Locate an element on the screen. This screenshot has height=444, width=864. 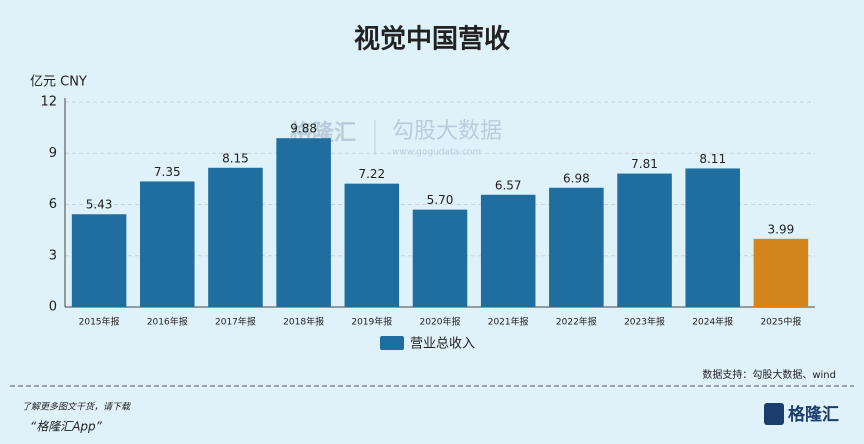
y-tick-label: 0 is located at coordinates (53, 307).